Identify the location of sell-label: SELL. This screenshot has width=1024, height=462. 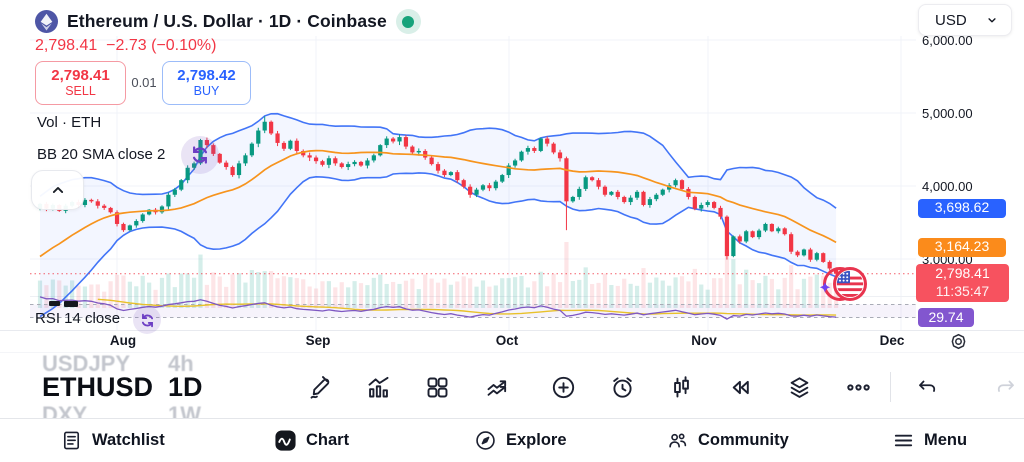
(80, 91).